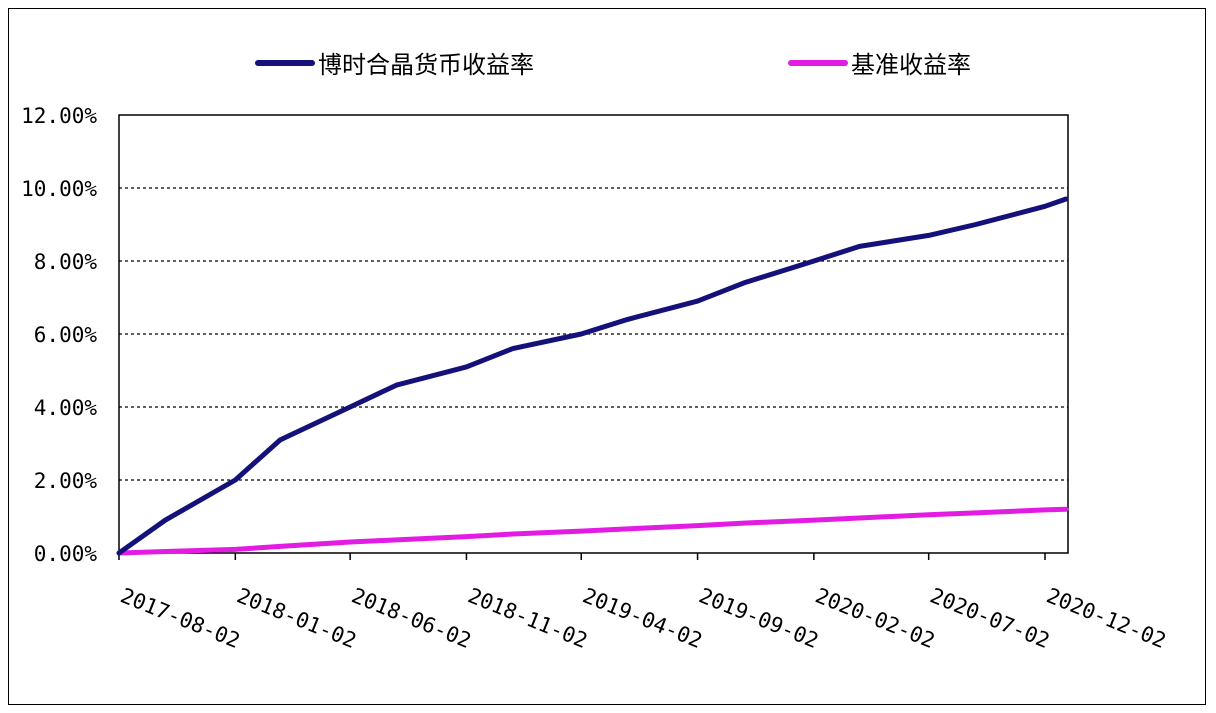 Image resolution: width=1216 pixels, height=713 pixels. What do you see at coordinates (1106, 618) in the screenshot?
I see `x-tick-label: 2020-12-02` at bounding box center [1106, 618].